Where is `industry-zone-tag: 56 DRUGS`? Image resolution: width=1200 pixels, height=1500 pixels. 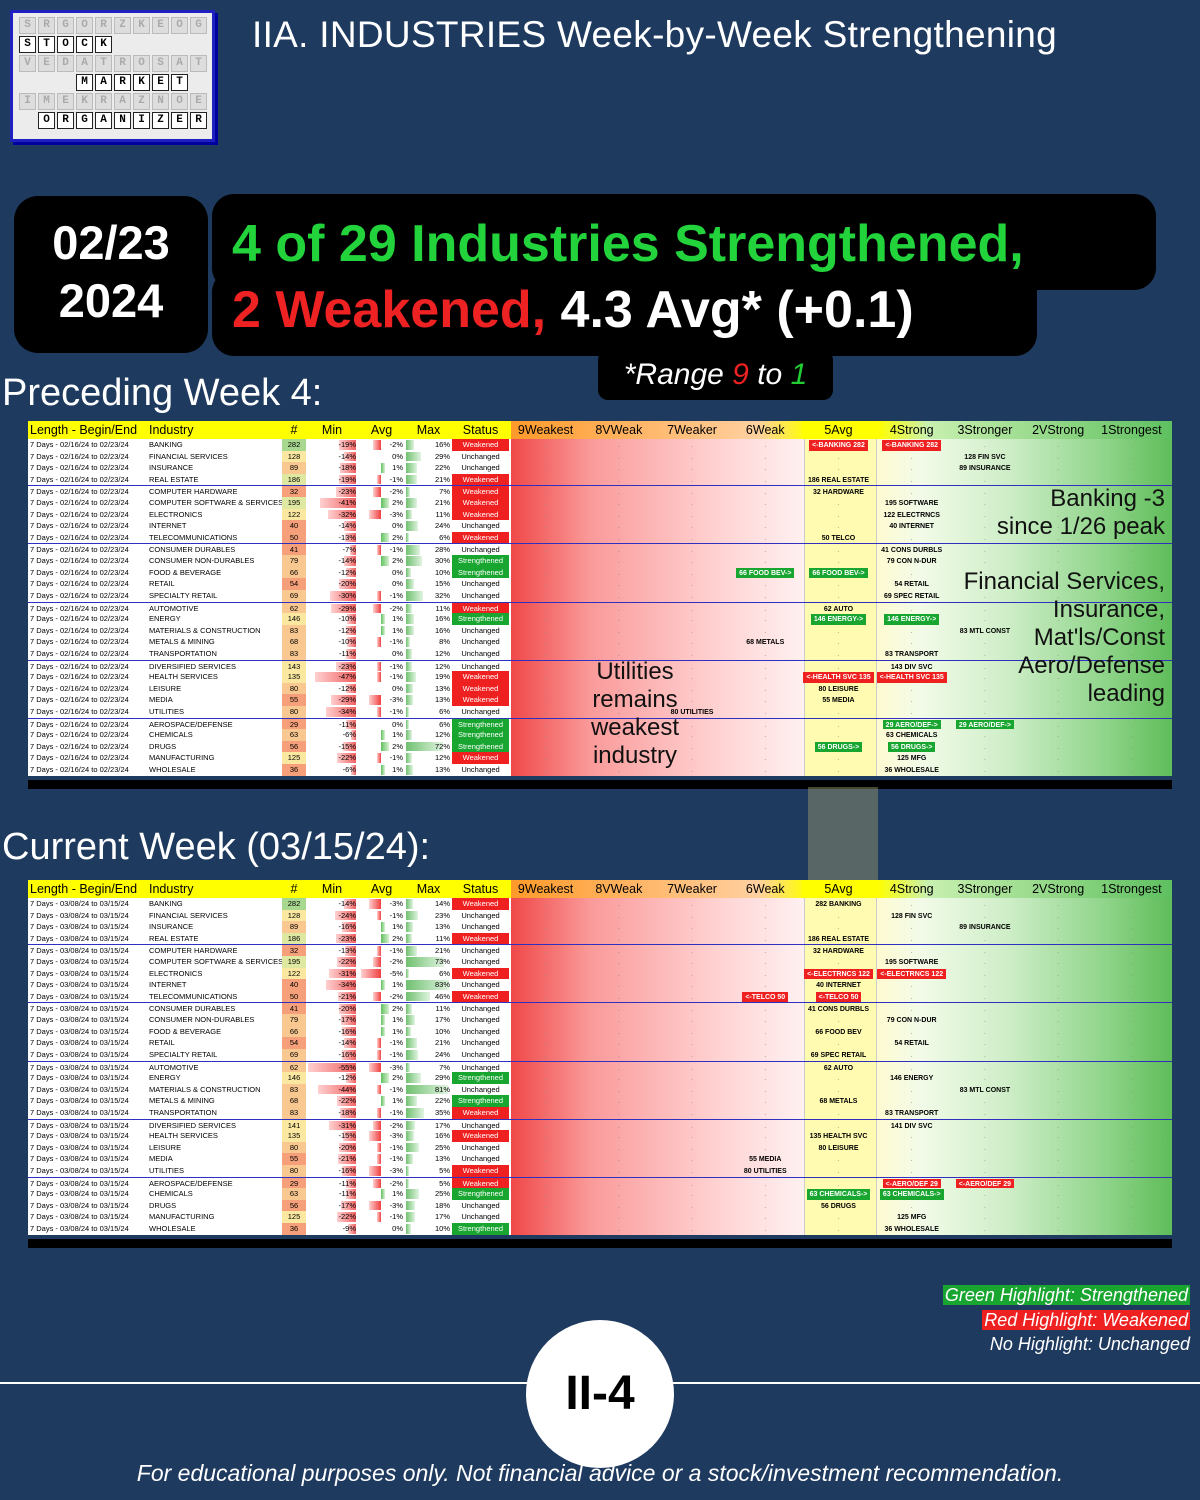 industry-zone-tag: 56 DRUGS is located at coordinates (838, 1206).